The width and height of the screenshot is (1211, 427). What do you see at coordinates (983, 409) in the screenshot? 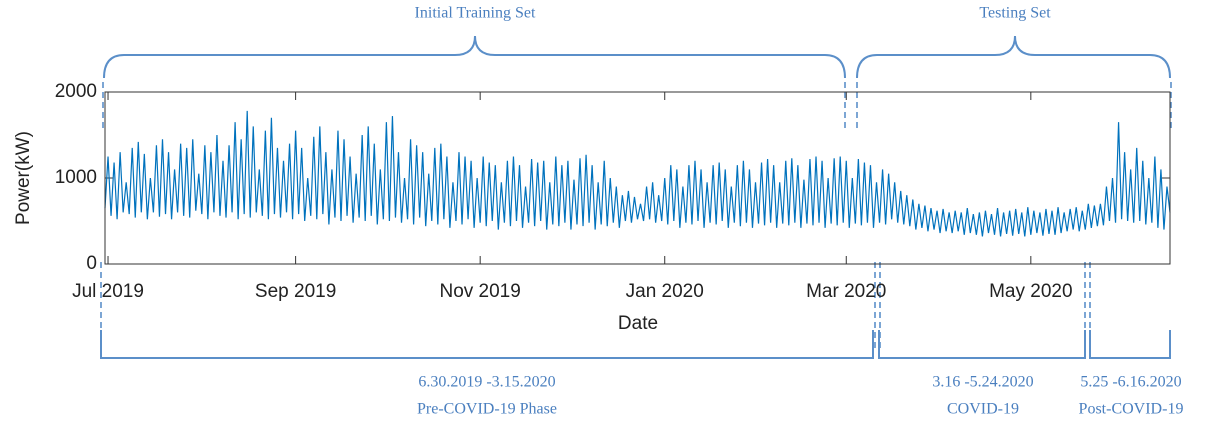
I see `covid-phase: COVID-19` at bounding box center [983, 409].